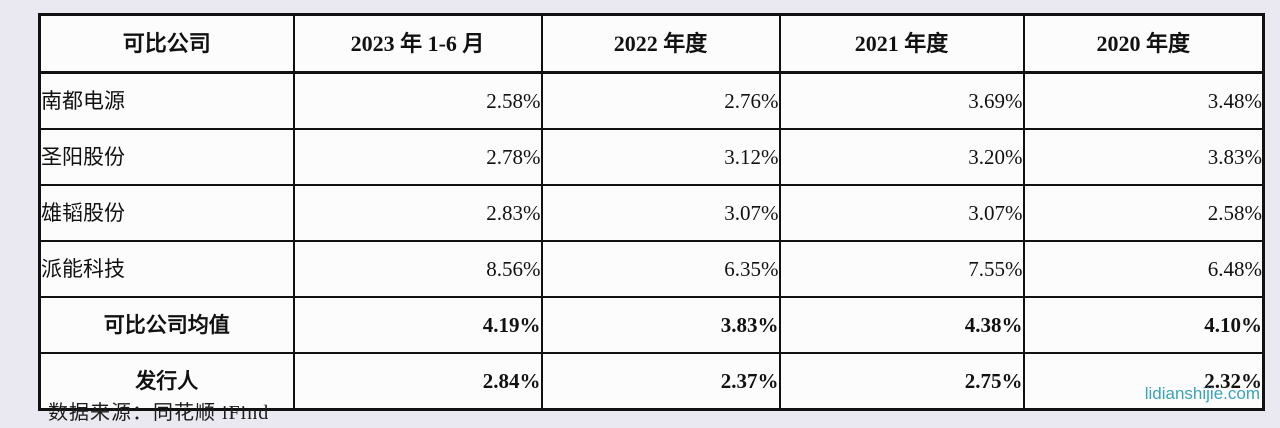 The image size is (1280, 428). What do you see at coordinates (660, 325) in the screenshot?
I see `value-2022: 3.83%` at bounding box center [660, 325].